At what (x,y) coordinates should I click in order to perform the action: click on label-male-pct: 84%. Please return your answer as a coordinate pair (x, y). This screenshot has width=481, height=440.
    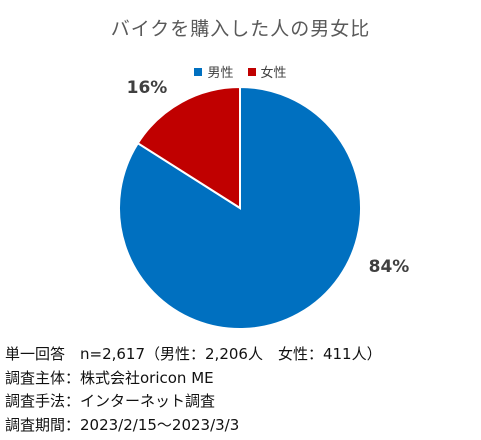
    Looking at the image, I should click on (389, 267).